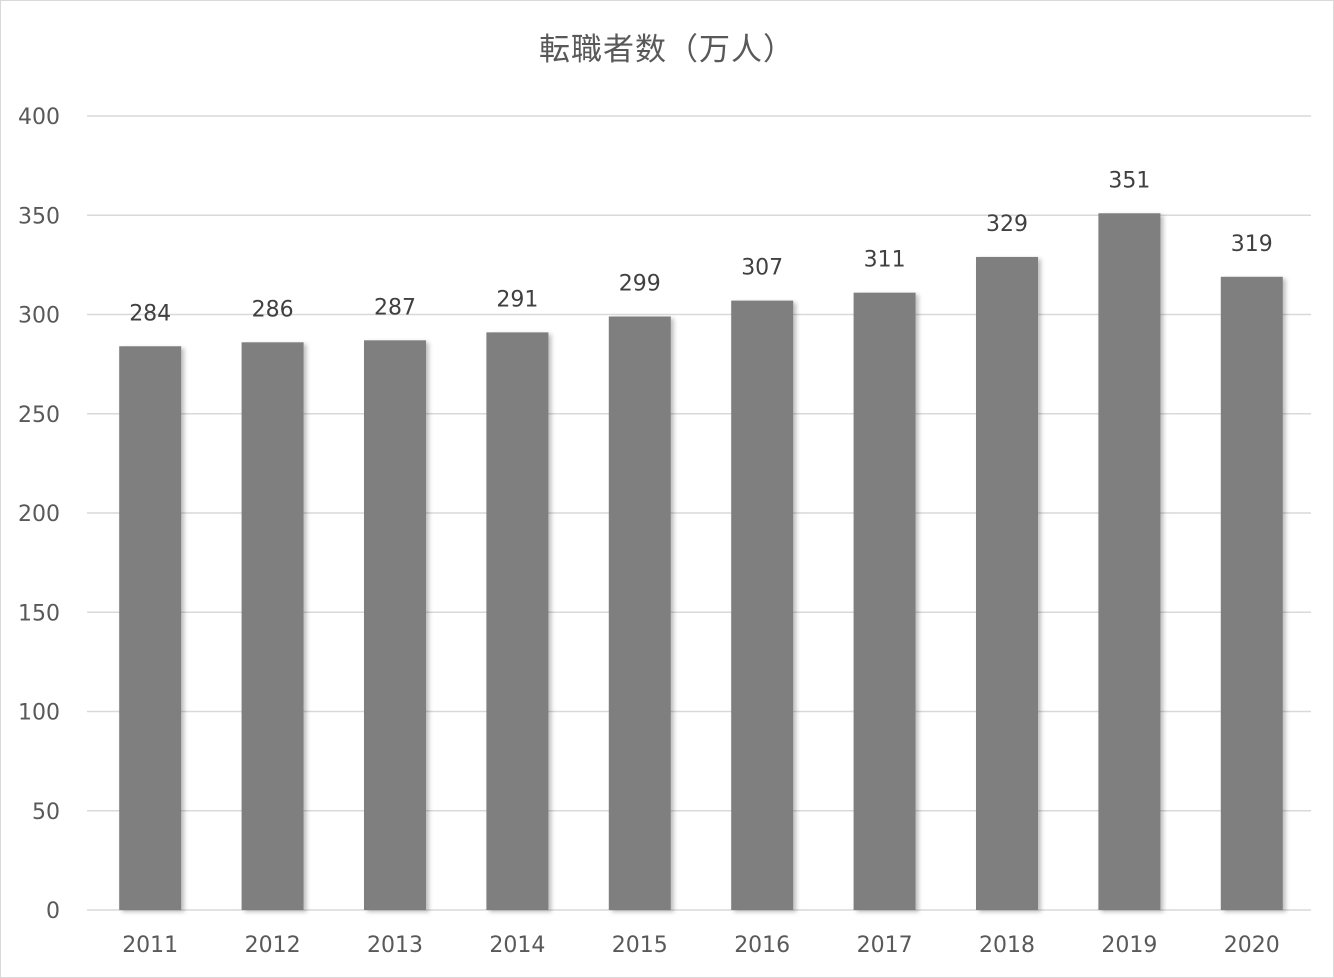 The height and width of the screenshot is (978, 1334). Describe the element at coordinates (395, 945) in the screenshot. I see `x-tick-label: 2013` at that location.